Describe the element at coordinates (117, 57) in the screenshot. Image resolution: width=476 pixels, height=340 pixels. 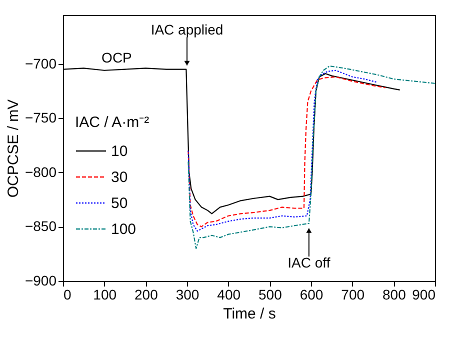
I see `annotation: OCP` at that location.